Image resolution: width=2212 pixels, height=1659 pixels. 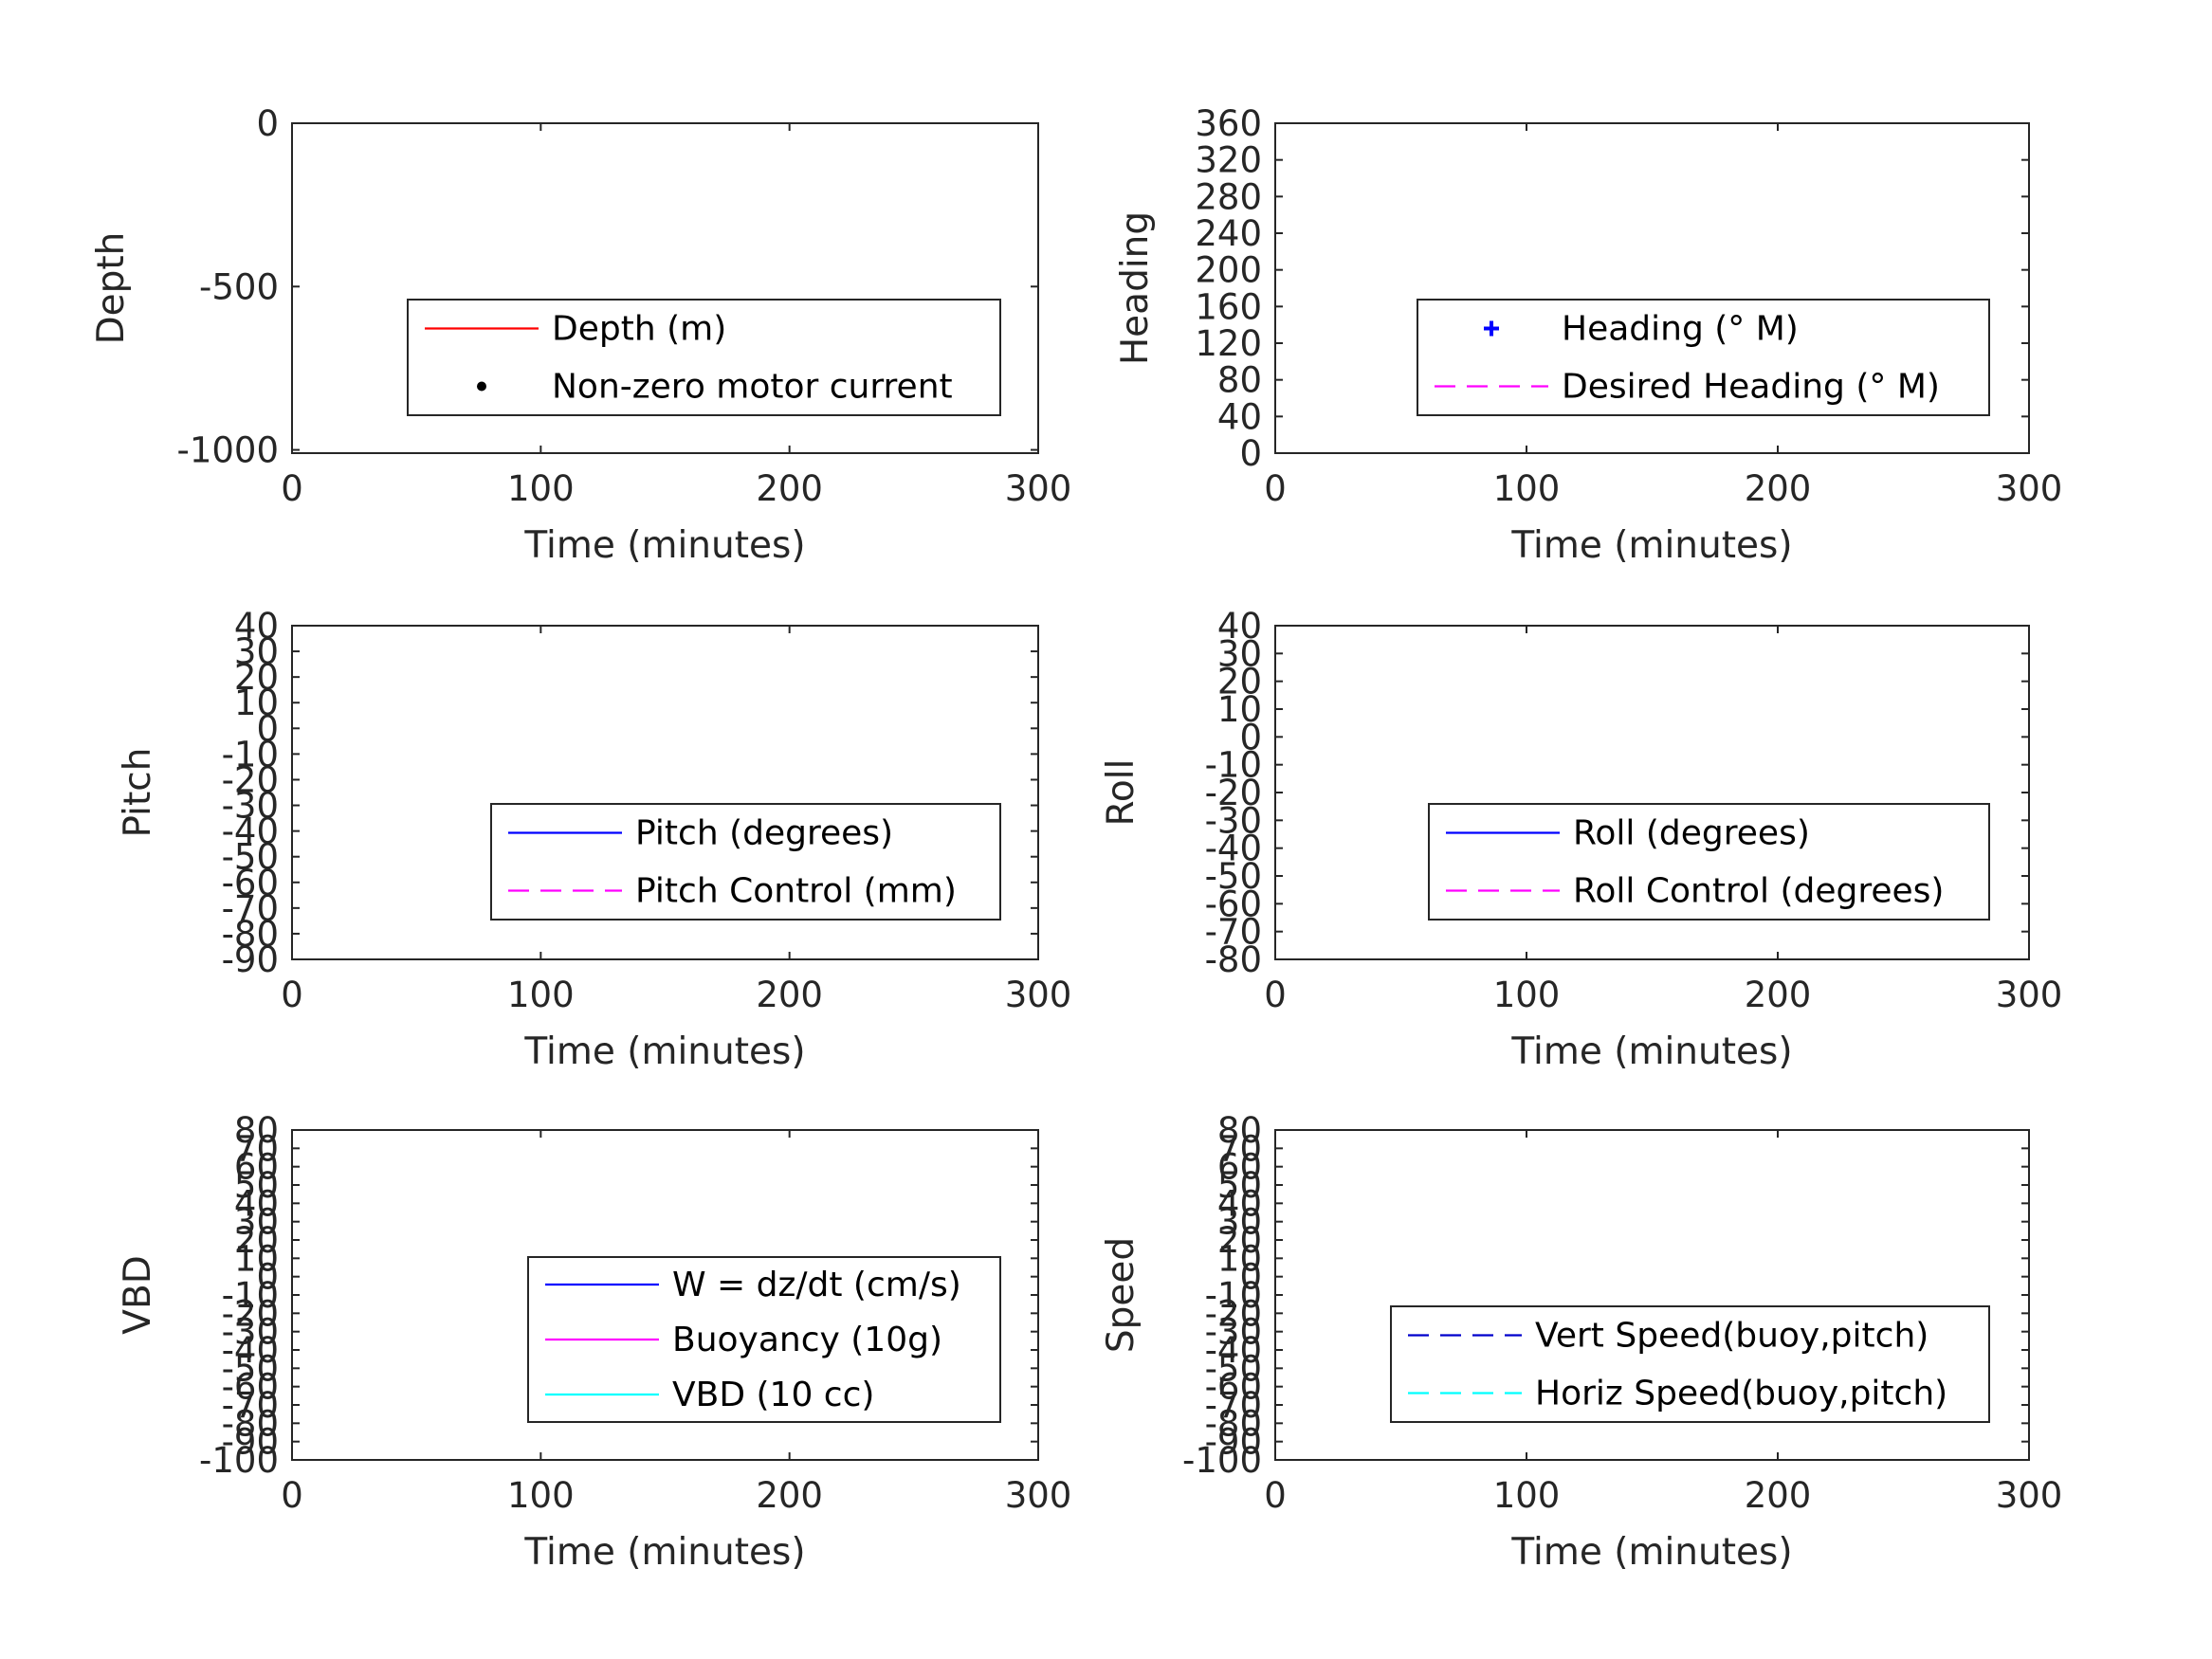 I want to click on depth-legend-entry: Depth (m), so click(x=639, y=329).